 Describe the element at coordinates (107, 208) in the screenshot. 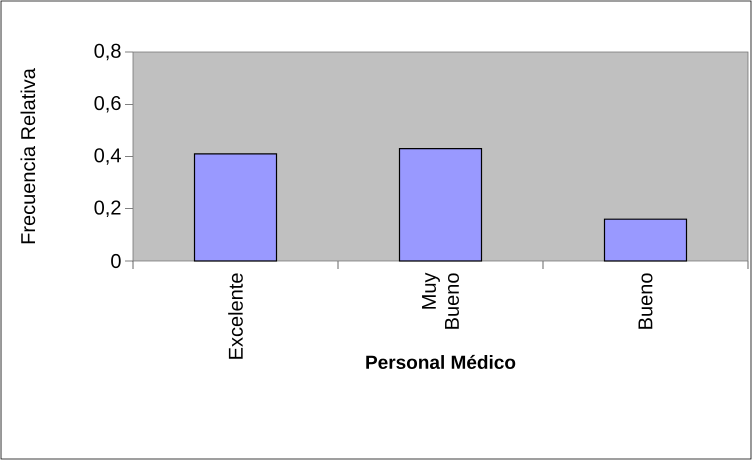

I see `y-tick-label: 0,2` at that location.